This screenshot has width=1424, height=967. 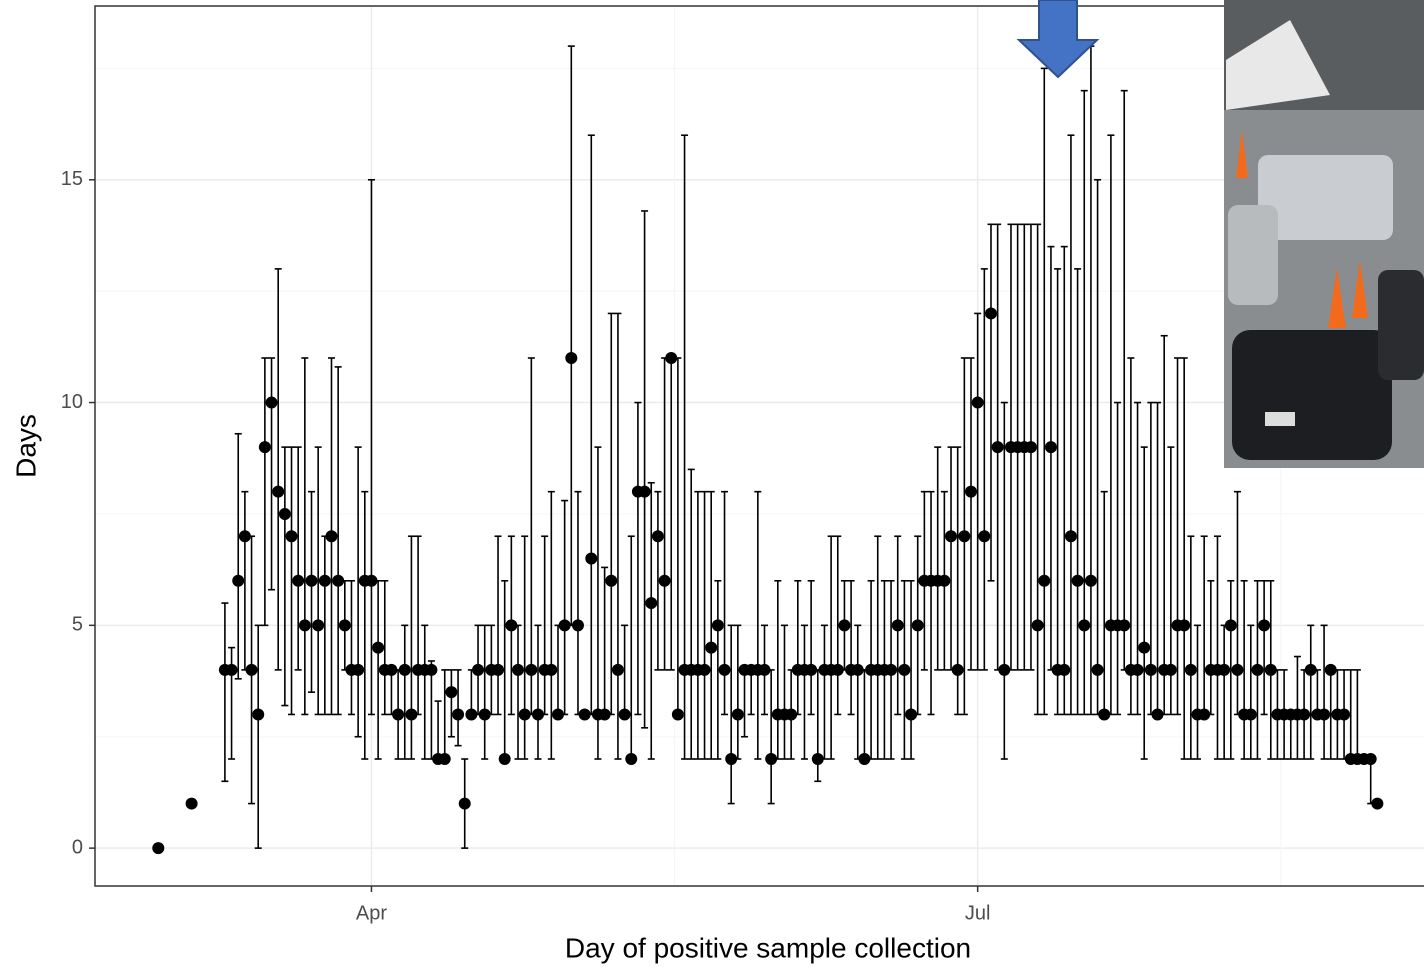 I want to click on arrow, so click(x=1058, y=39).